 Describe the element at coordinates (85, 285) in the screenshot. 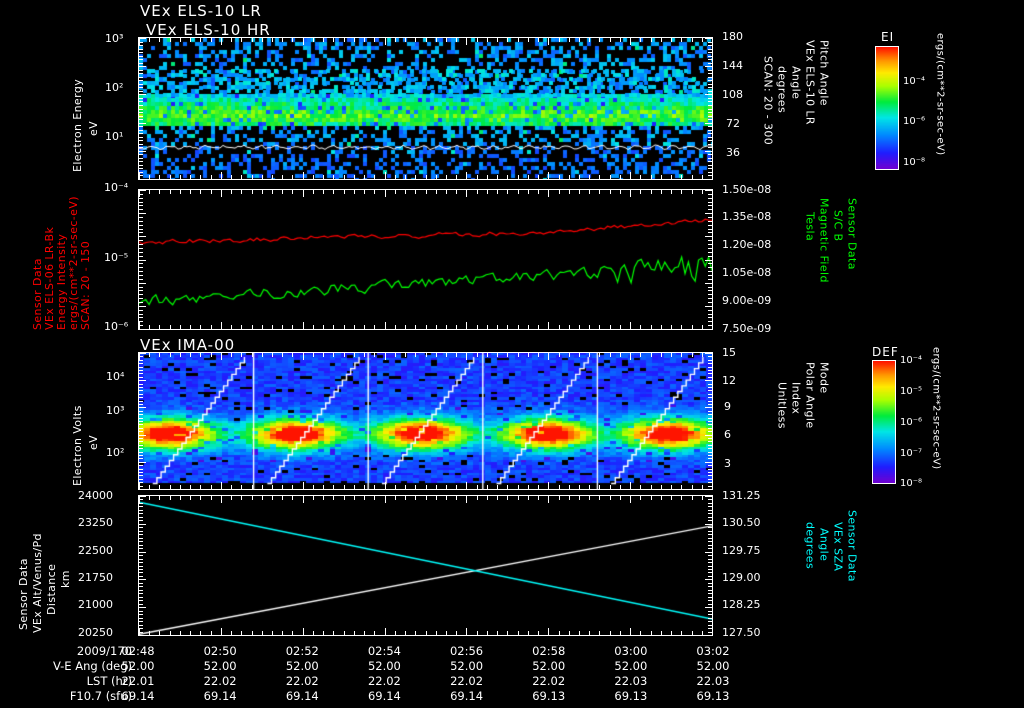

I see `panel2-left-scan: SCAN: 20 - 150` at that location.